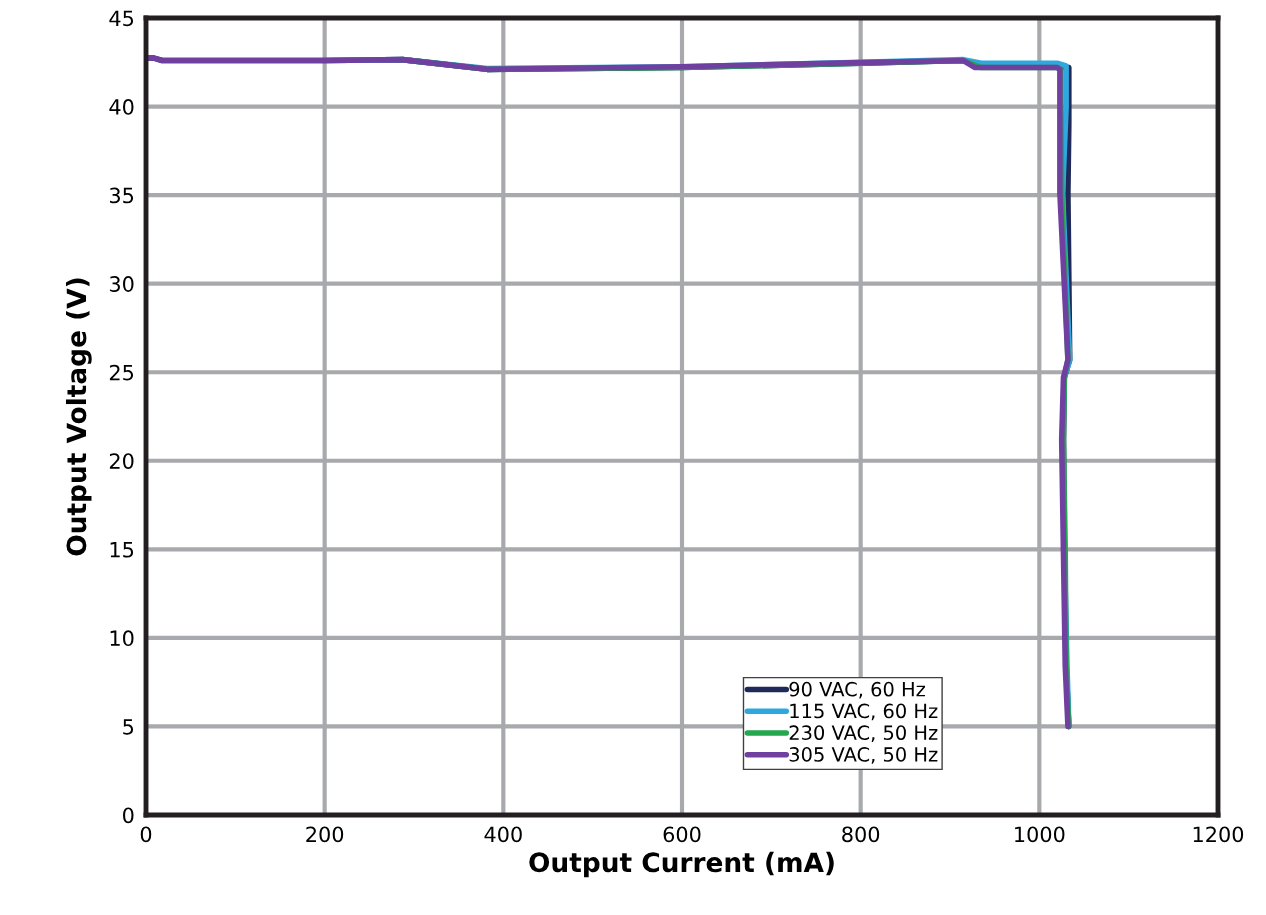 This screenshot has height=915, width=1266. I want to click on x-axis-title: Output Current (mA), so click(681, 864).